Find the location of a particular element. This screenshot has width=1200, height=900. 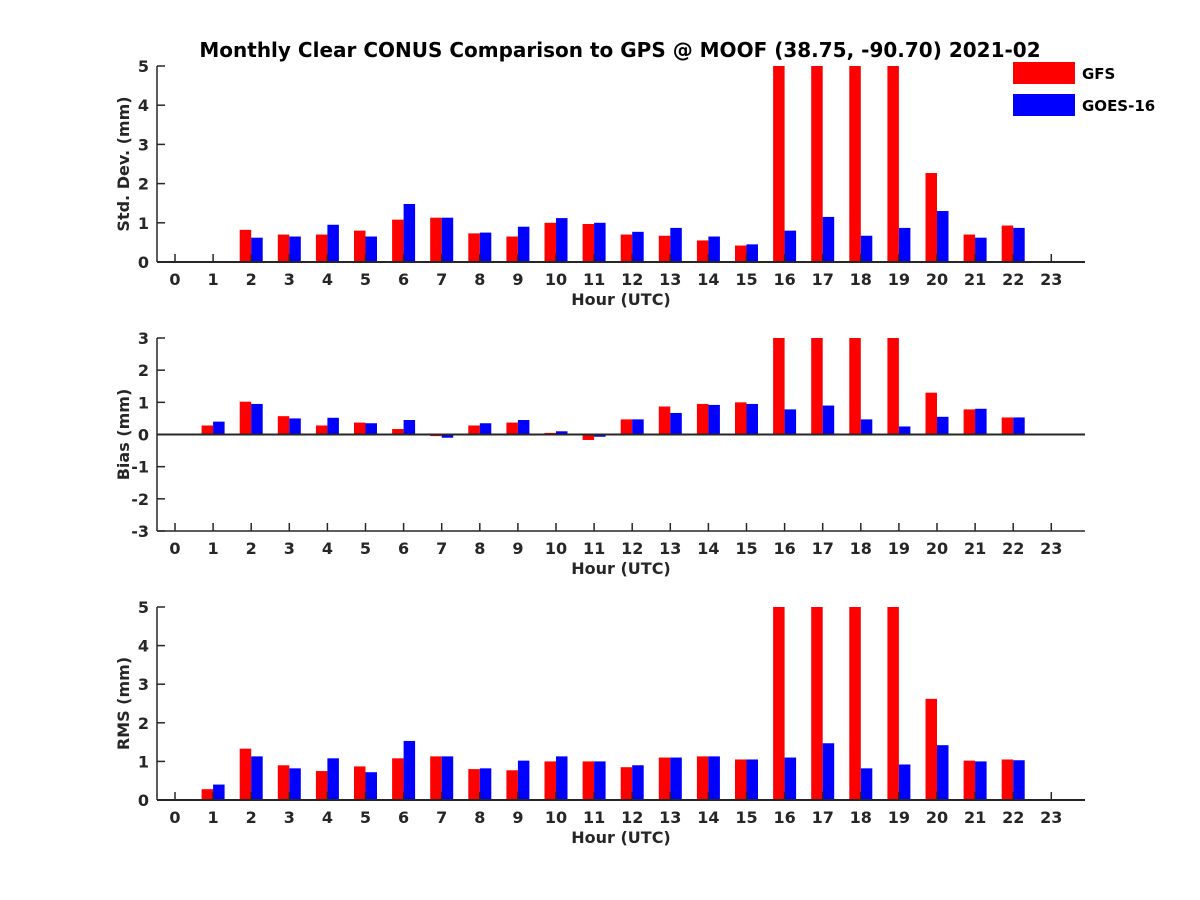

x-tick-label: 6 is located at coordinates (403, 279).